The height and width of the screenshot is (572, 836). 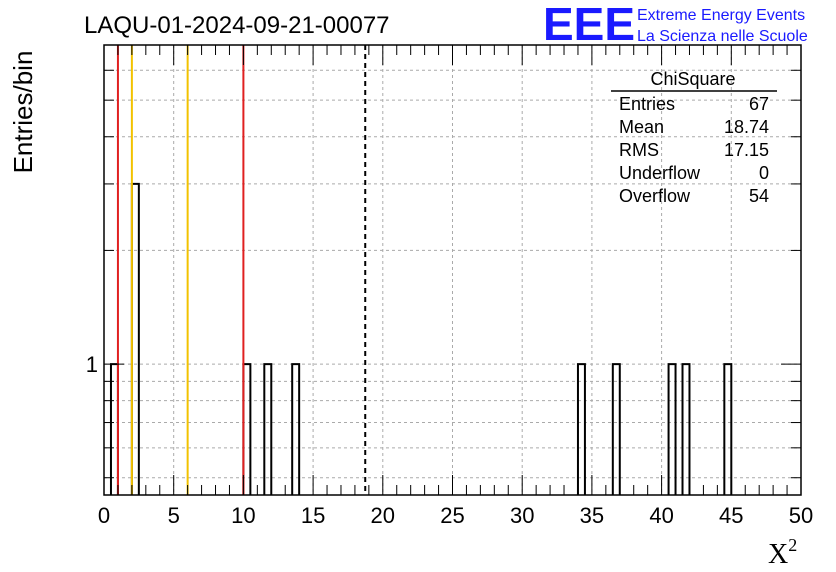 I want to click on x-tick-label: 35, so click(x=592, y=515).